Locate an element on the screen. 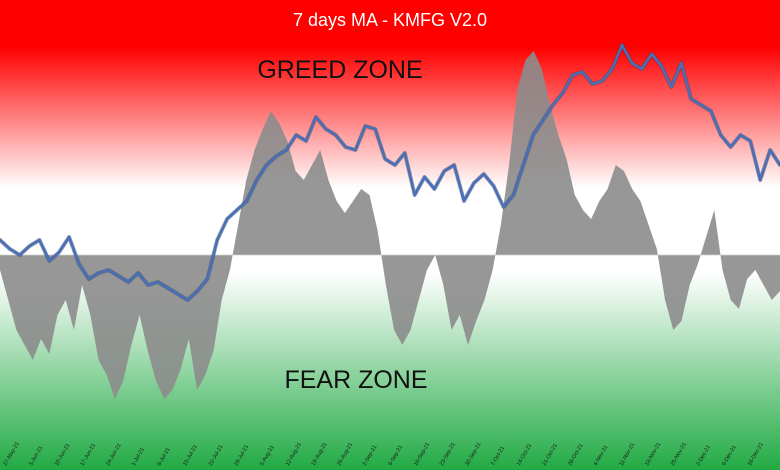 The image size is (780, 470). chart-title: 7 days MA - KMFG V2.0 is located at coordinates (390, 20).